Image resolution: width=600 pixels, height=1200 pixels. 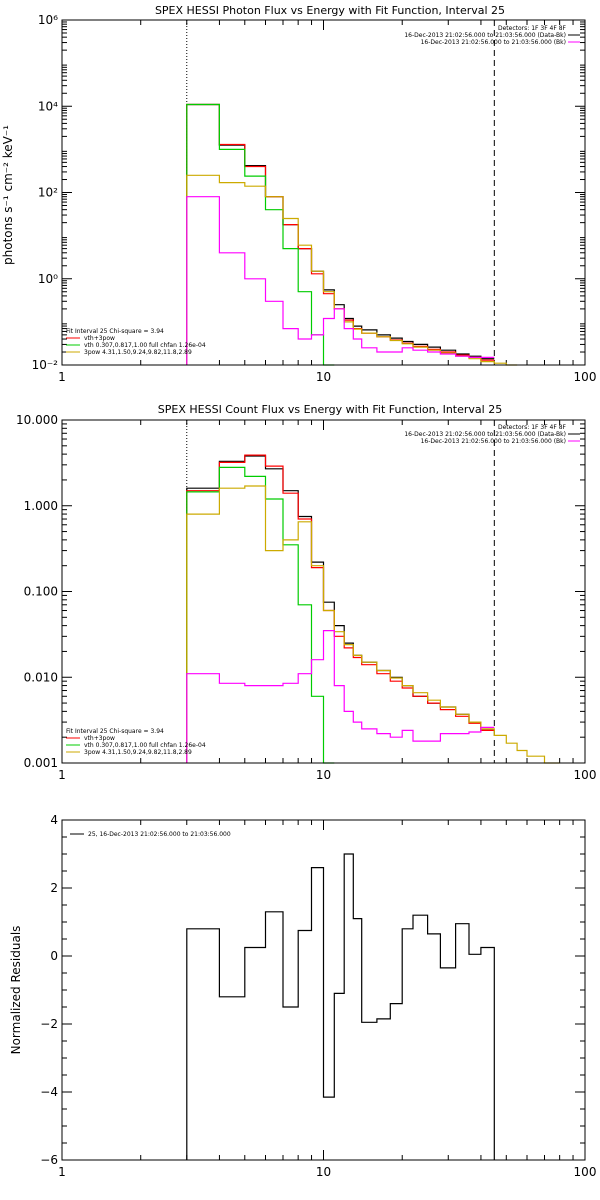 What do you see at coordinates (48, 193) in the screenshot?
I see `y-tick-label: 10²` at bounding box center [48, 193].